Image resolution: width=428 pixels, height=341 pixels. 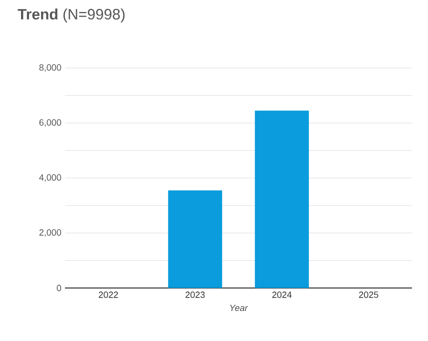 What do you see at coordinates (71, 15) in the screenshot?
I see `chart-title: Trend (N=9998)` at bounding box center [71, 15].